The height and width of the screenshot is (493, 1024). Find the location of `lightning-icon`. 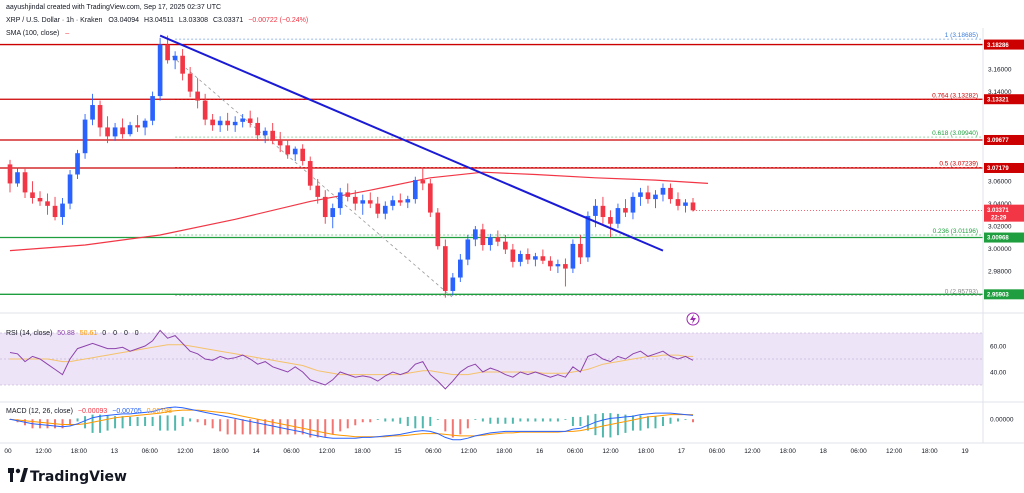

lightning-icon is located at coordinates (693, 319).